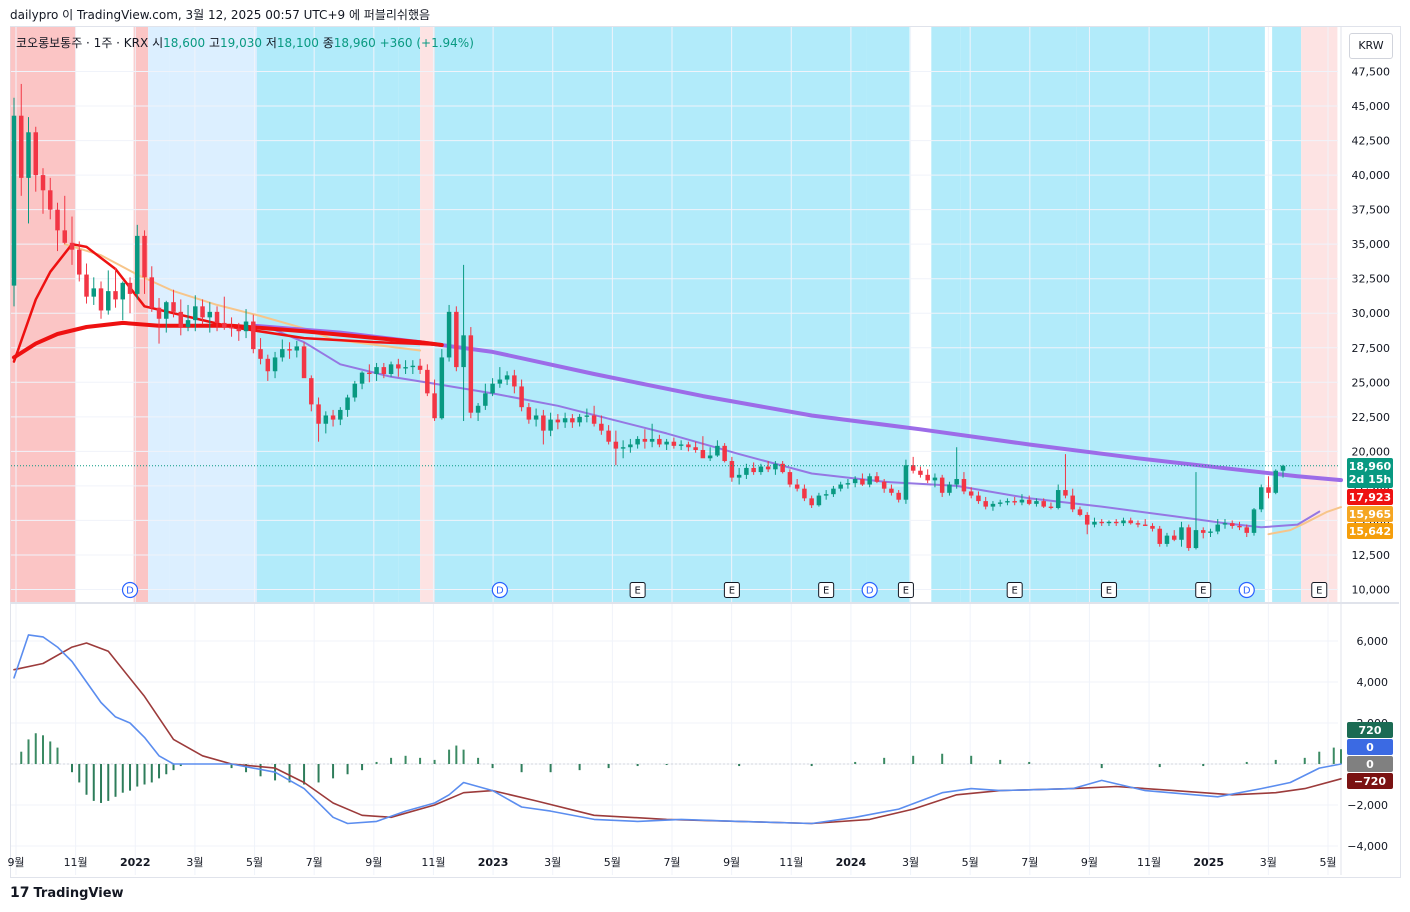 The width and height of the screenshot is (1410, 912). Describe the element at coordinates (1370, 514) in the screenshot. I see `ma-orange-badge` at that location.